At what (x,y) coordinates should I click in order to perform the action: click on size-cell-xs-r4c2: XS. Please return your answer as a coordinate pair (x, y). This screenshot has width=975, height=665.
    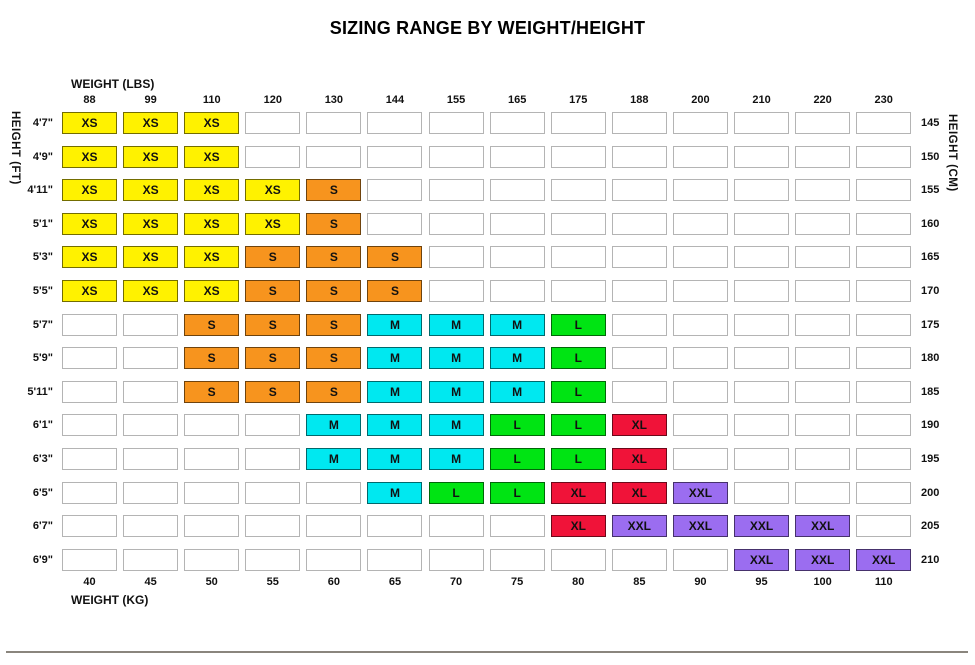
    Looking at the image, I should click on (212, 257).